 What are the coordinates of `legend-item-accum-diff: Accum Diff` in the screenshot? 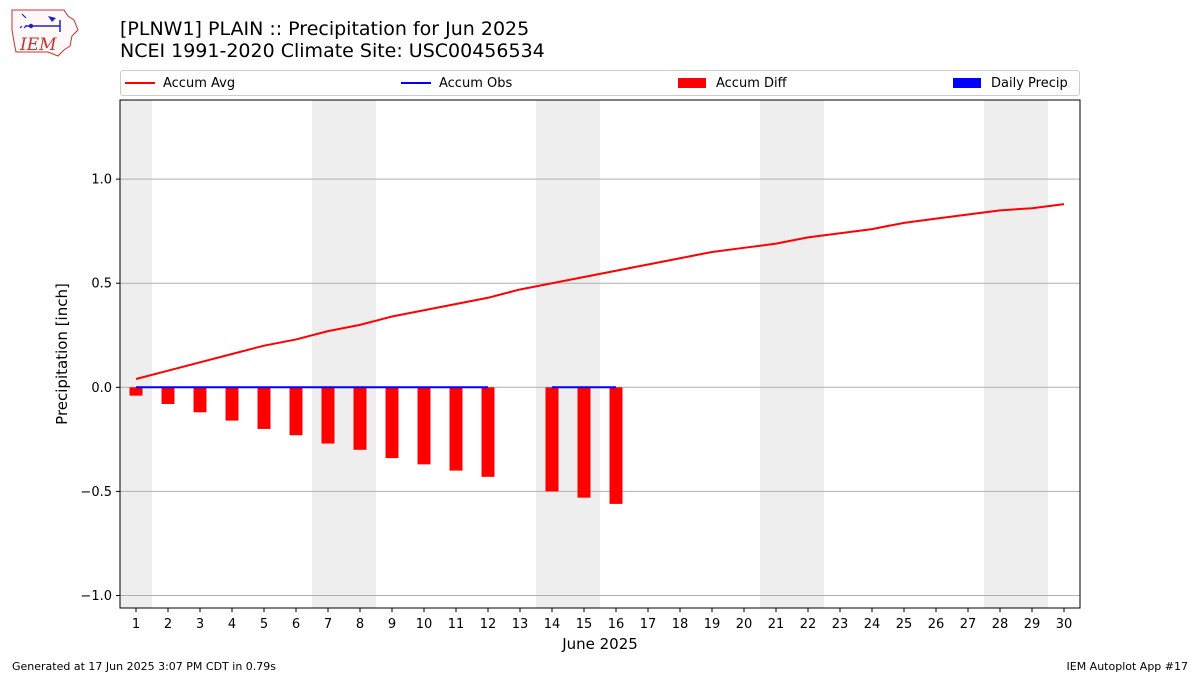 It's located at (732, 83).